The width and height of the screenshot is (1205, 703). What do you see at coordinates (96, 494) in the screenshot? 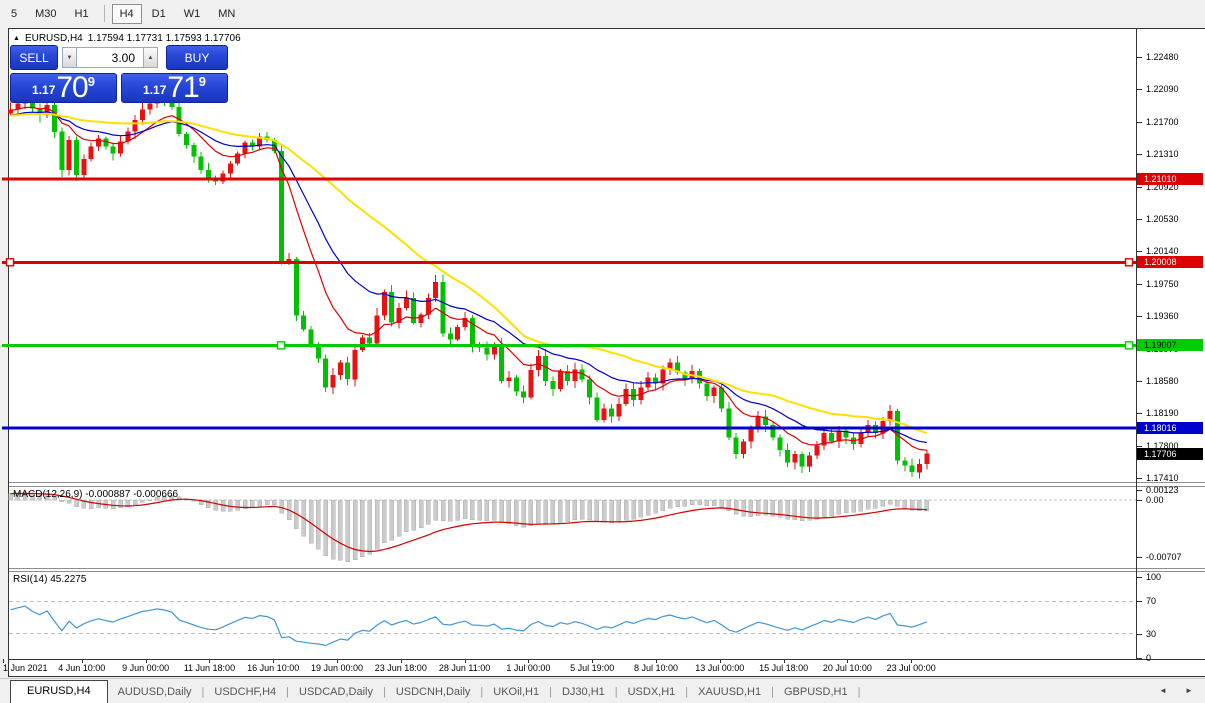
I see `macd-indicator-label: MACD(12,26,9) -0.000887 -0.000666` at bounding box center [96, 494].